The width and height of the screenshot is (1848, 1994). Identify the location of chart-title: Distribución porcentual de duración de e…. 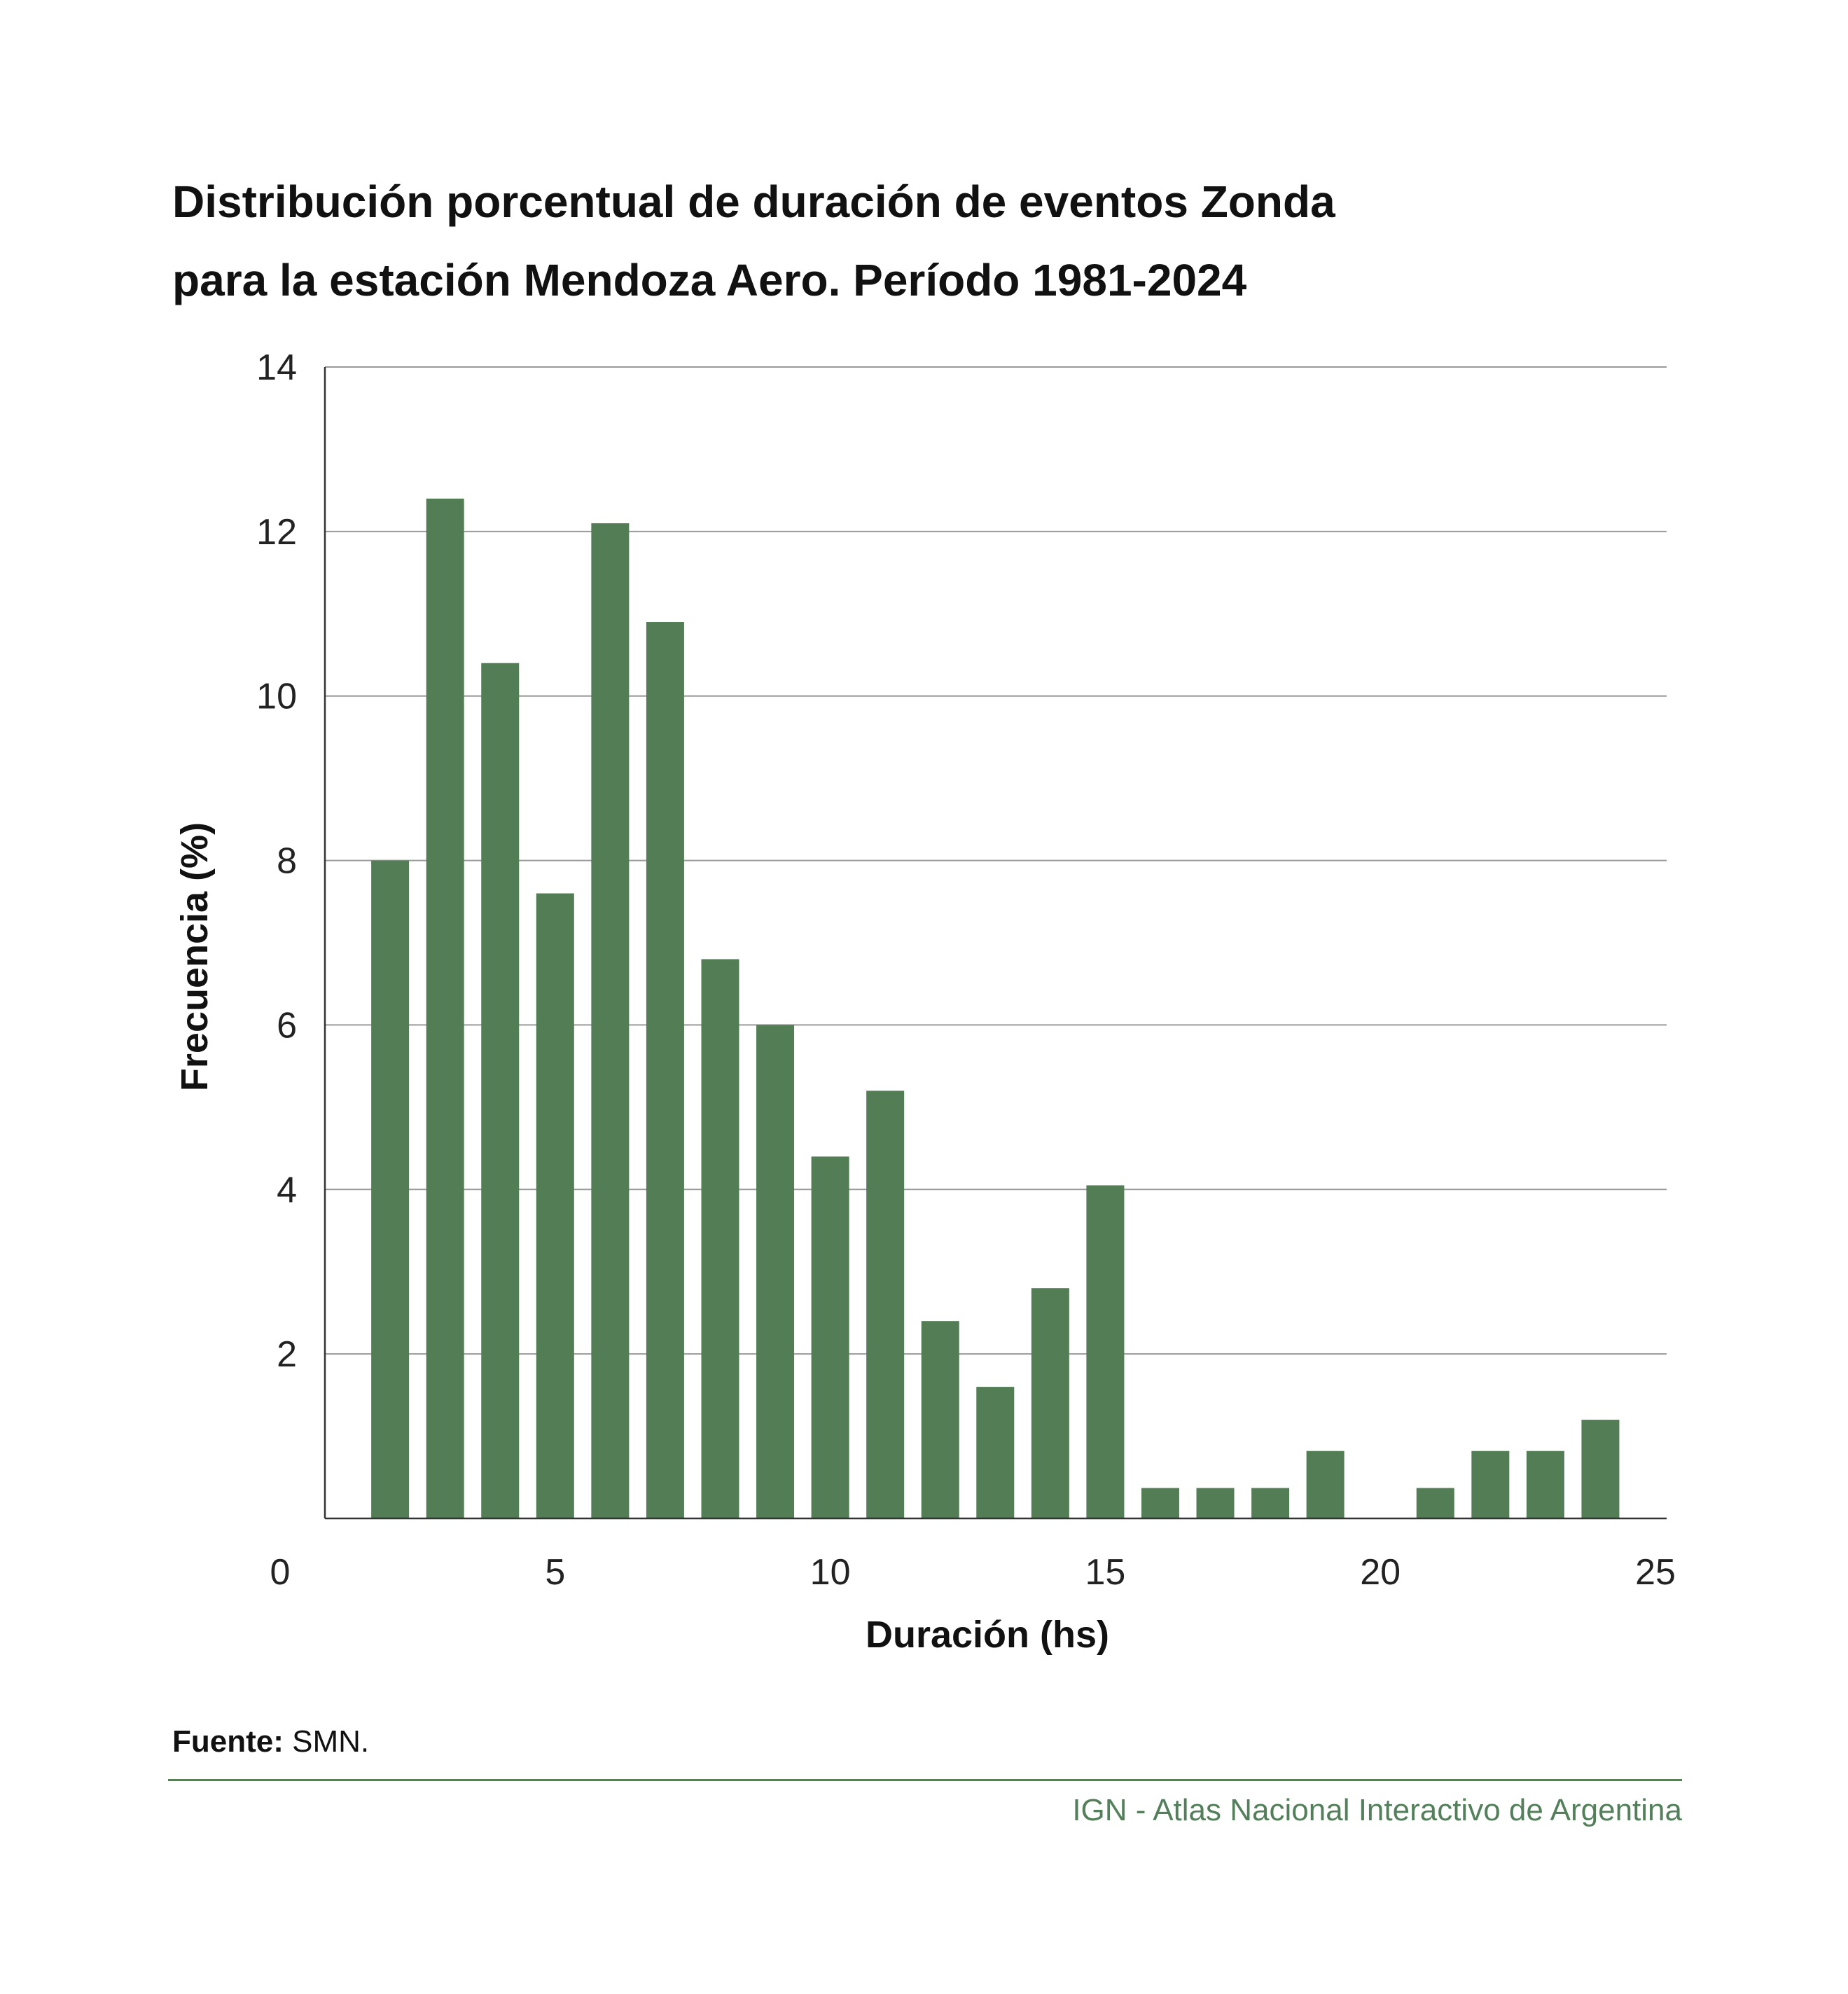
(907, 240).